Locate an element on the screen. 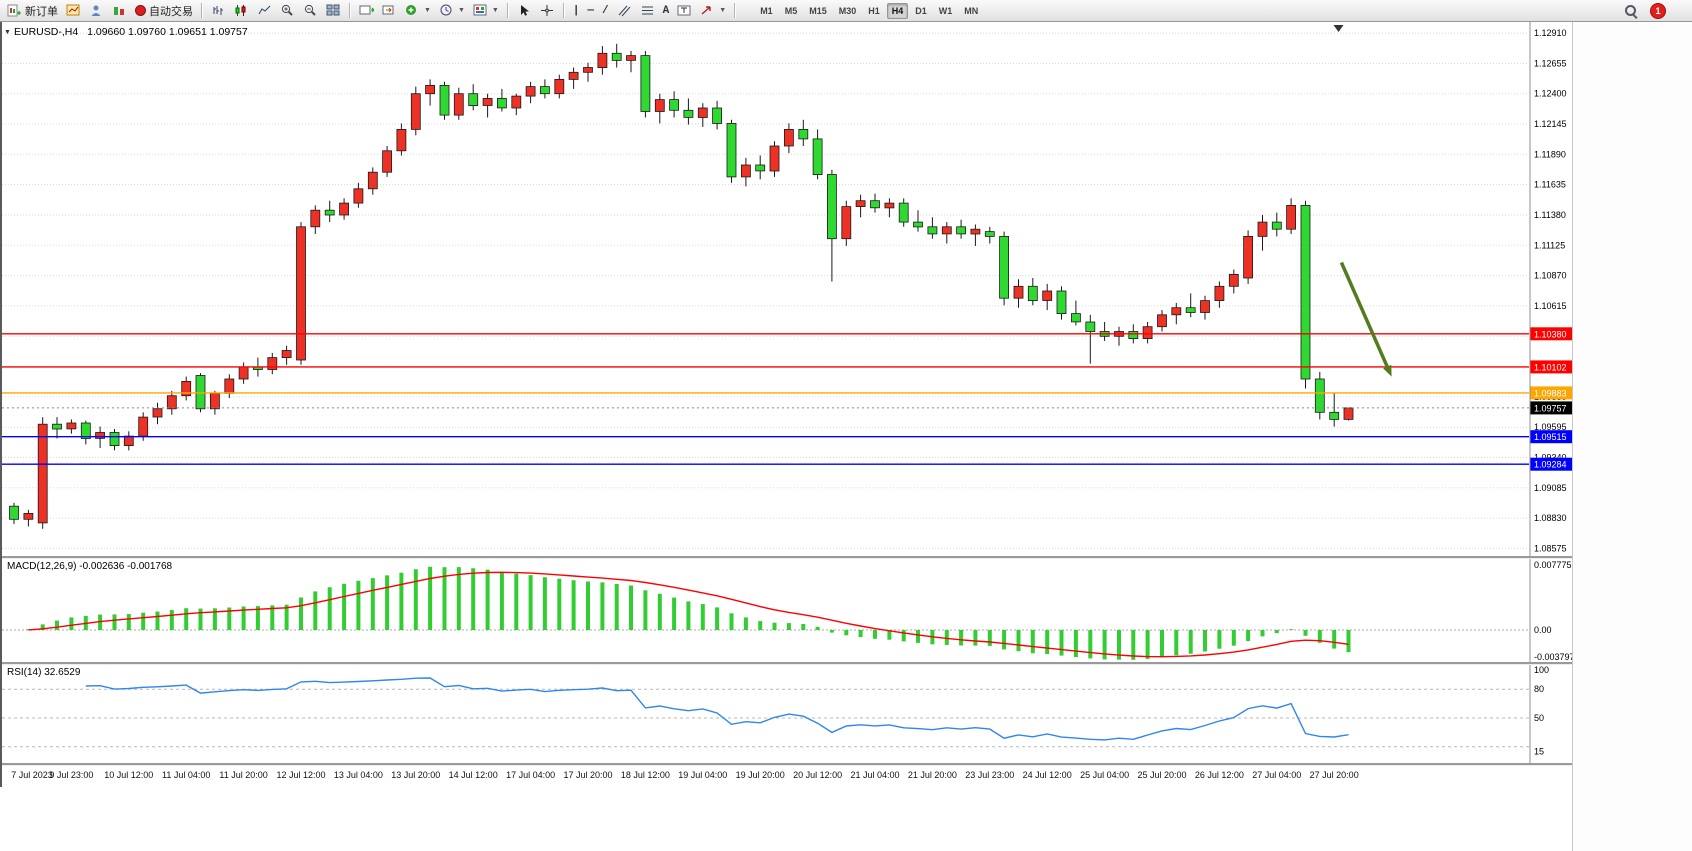  svg-text: 0.007775 is located at coordinates (1553, 565).